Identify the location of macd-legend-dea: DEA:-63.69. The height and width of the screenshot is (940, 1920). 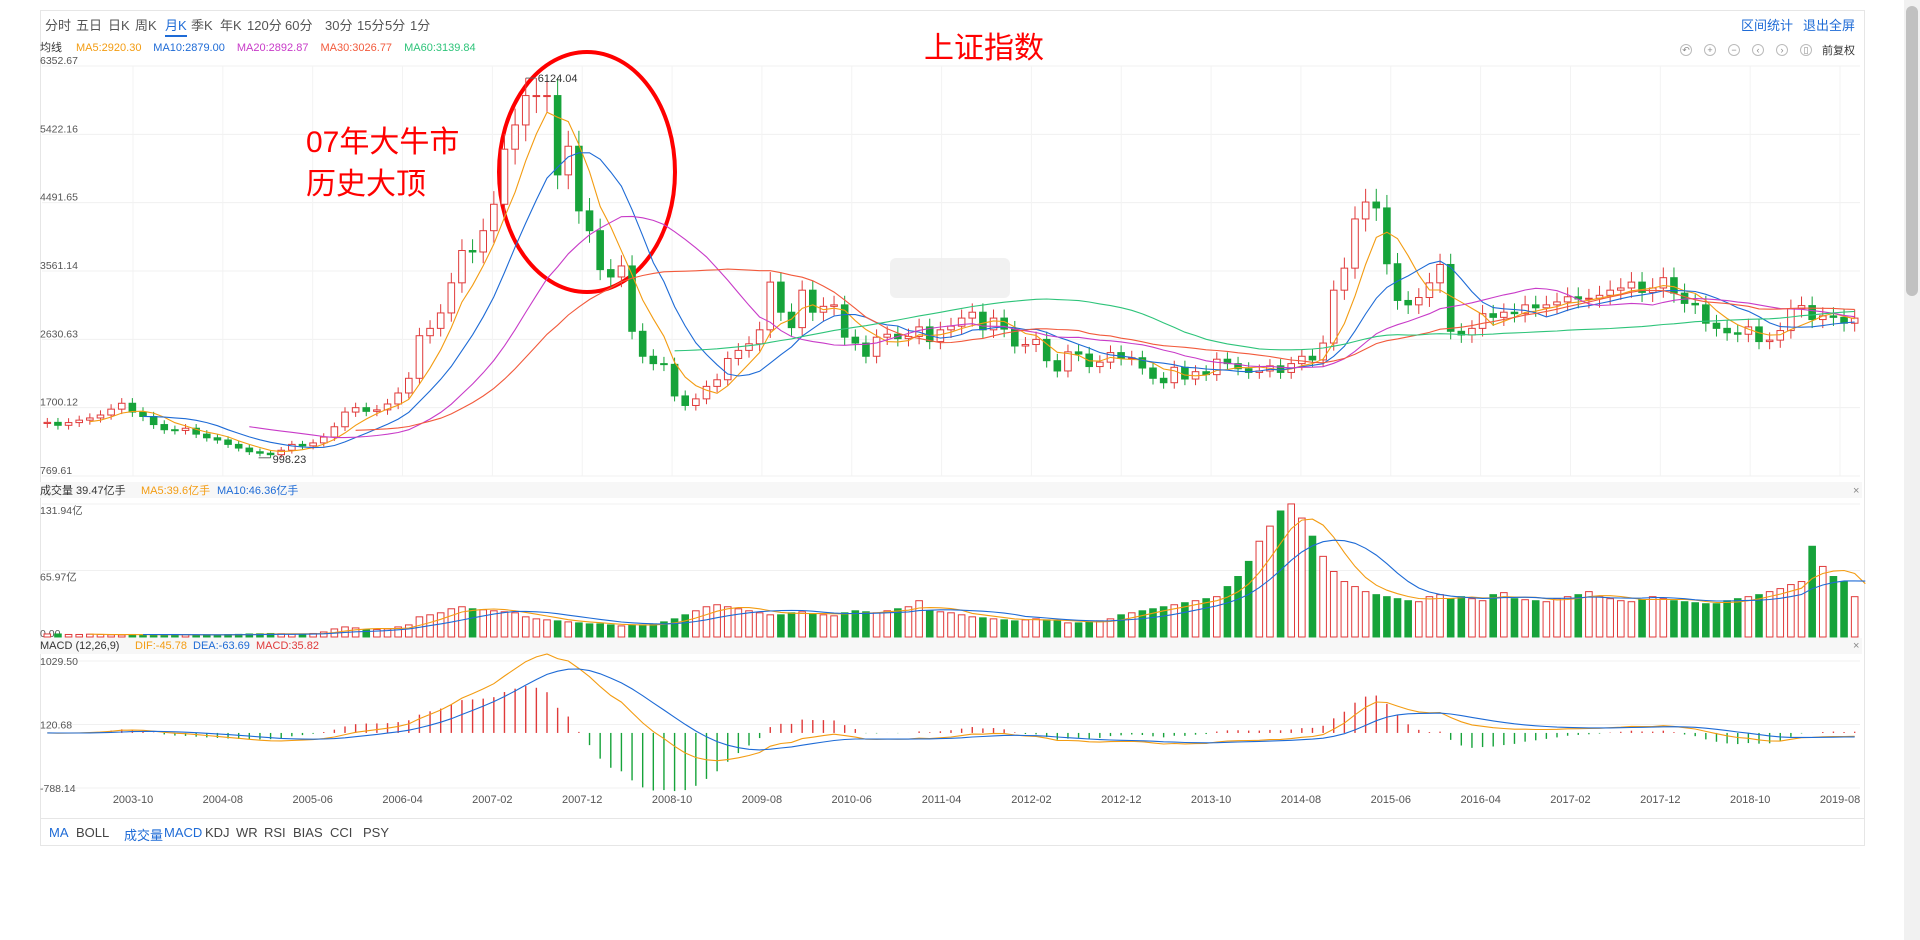
(221, 646).